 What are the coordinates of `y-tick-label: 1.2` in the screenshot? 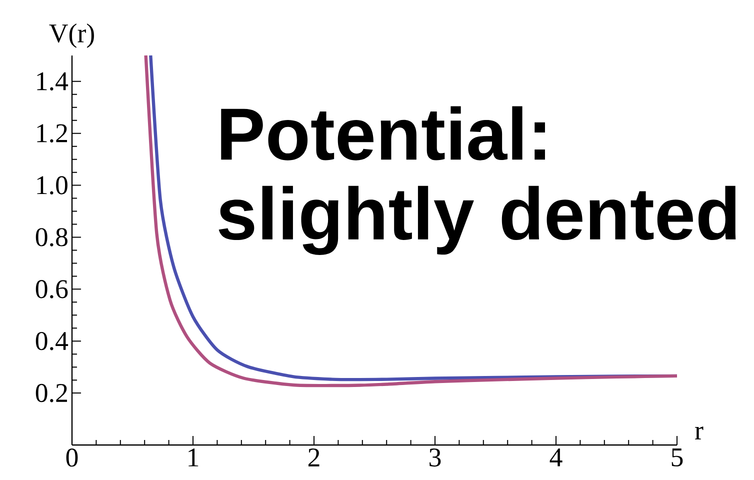 It's located at (52, 133).